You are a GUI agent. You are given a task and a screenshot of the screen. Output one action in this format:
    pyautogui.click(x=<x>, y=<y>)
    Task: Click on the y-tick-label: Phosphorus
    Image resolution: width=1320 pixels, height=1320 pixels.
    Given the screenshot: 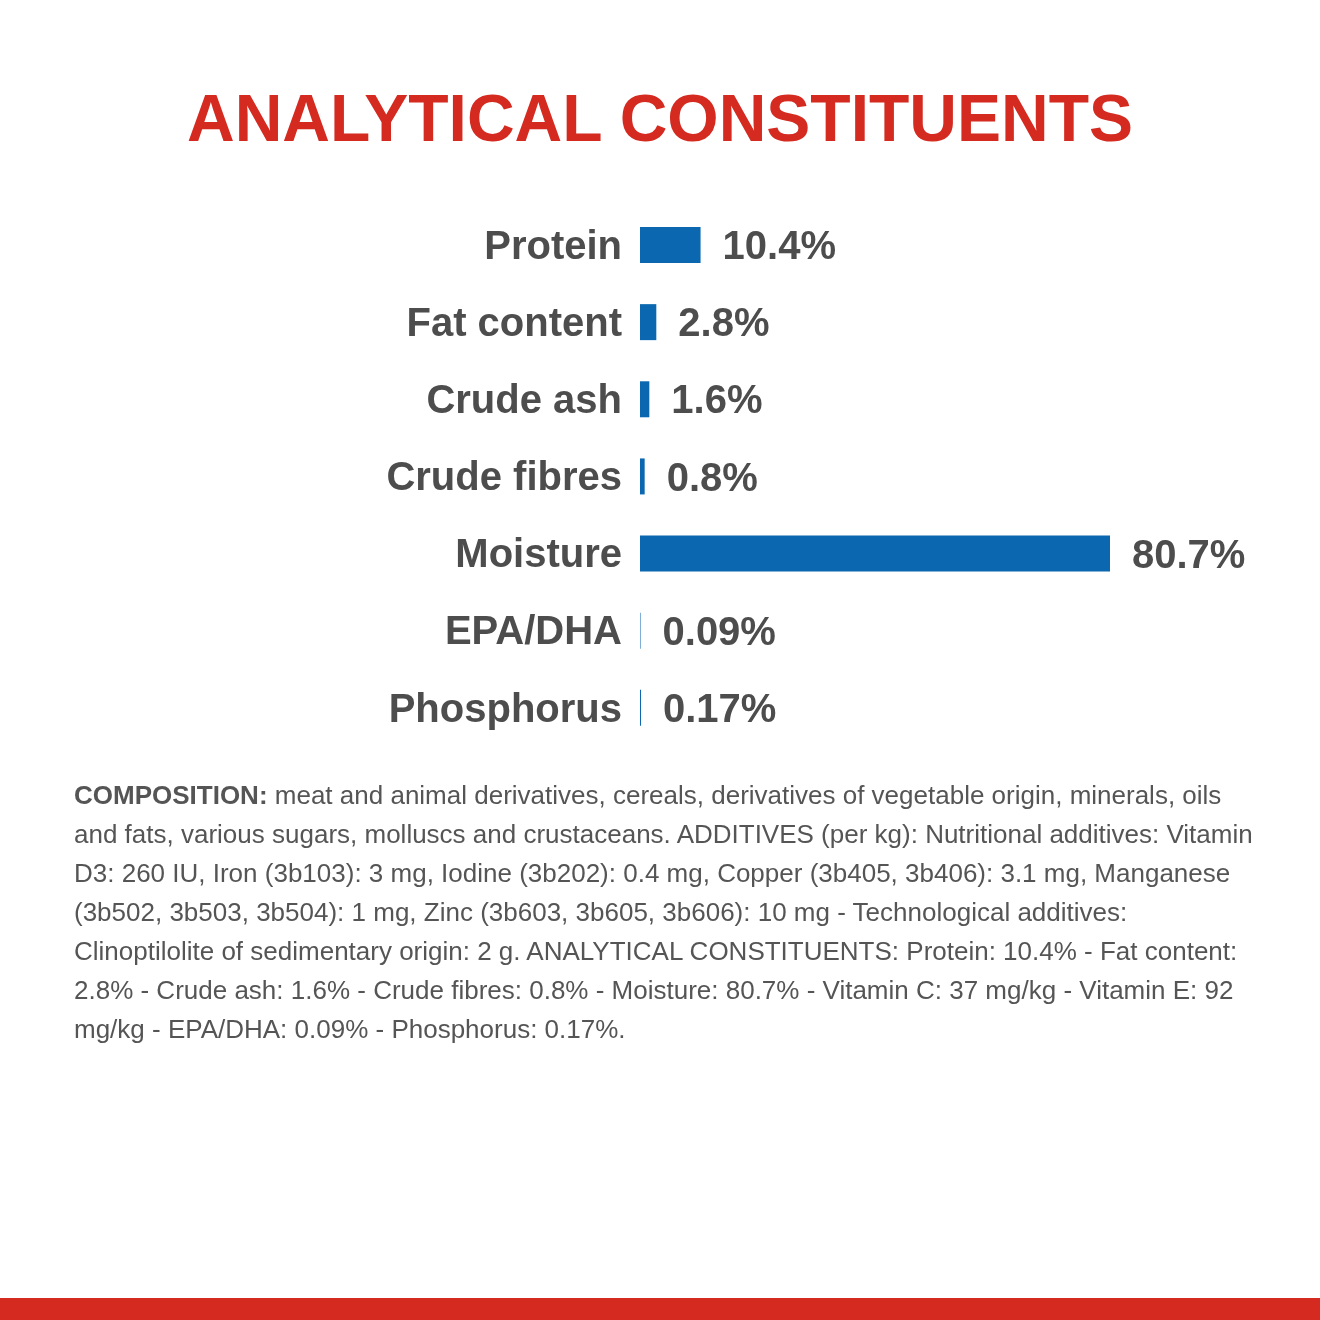 What is the action you would take?
    pyautogui.click(x=505, y=707)
    